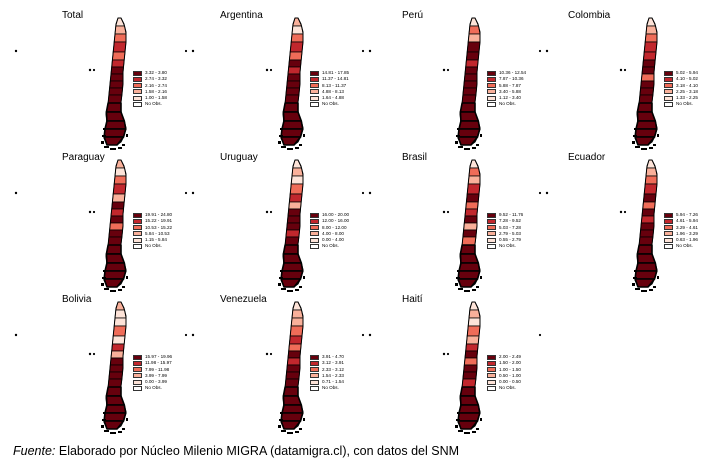  Describe the element at coordinates (506, 98) in the screenshot. I see `legend-entry: 1.12 - 3.40` at that location.